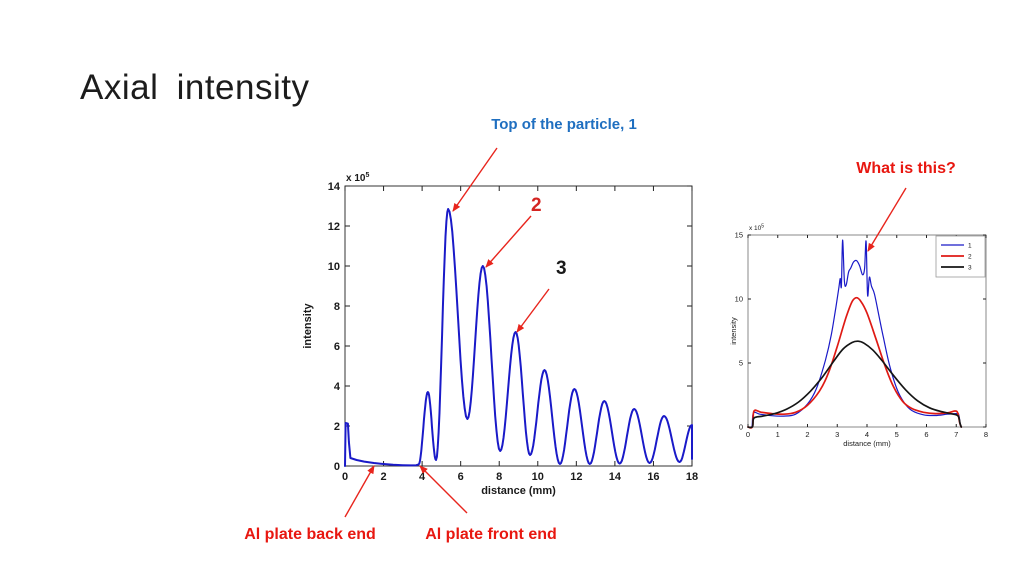 The height and width of the screenshot is (576, 1024). What do you see at coordinates (310, 534) in the screenshot?
I see `annotation-al-plate-back-end: Al plate back end` at bounding box center [310, 534].